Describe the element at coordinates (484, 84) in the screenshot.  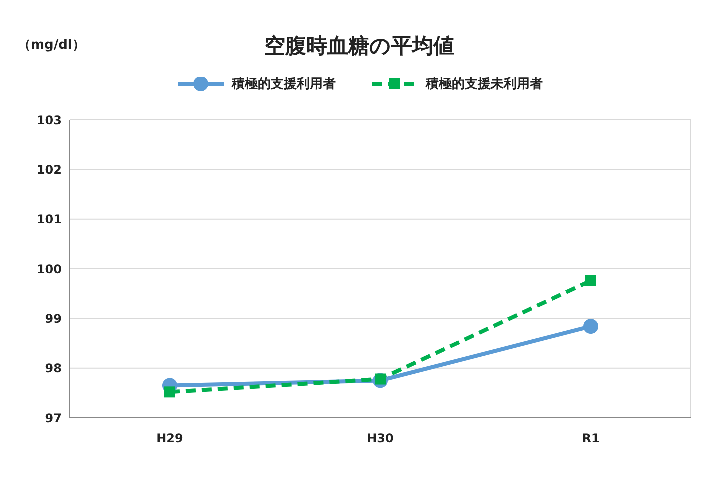
I see `legend-label: 積極的支援未利用者` at that location.